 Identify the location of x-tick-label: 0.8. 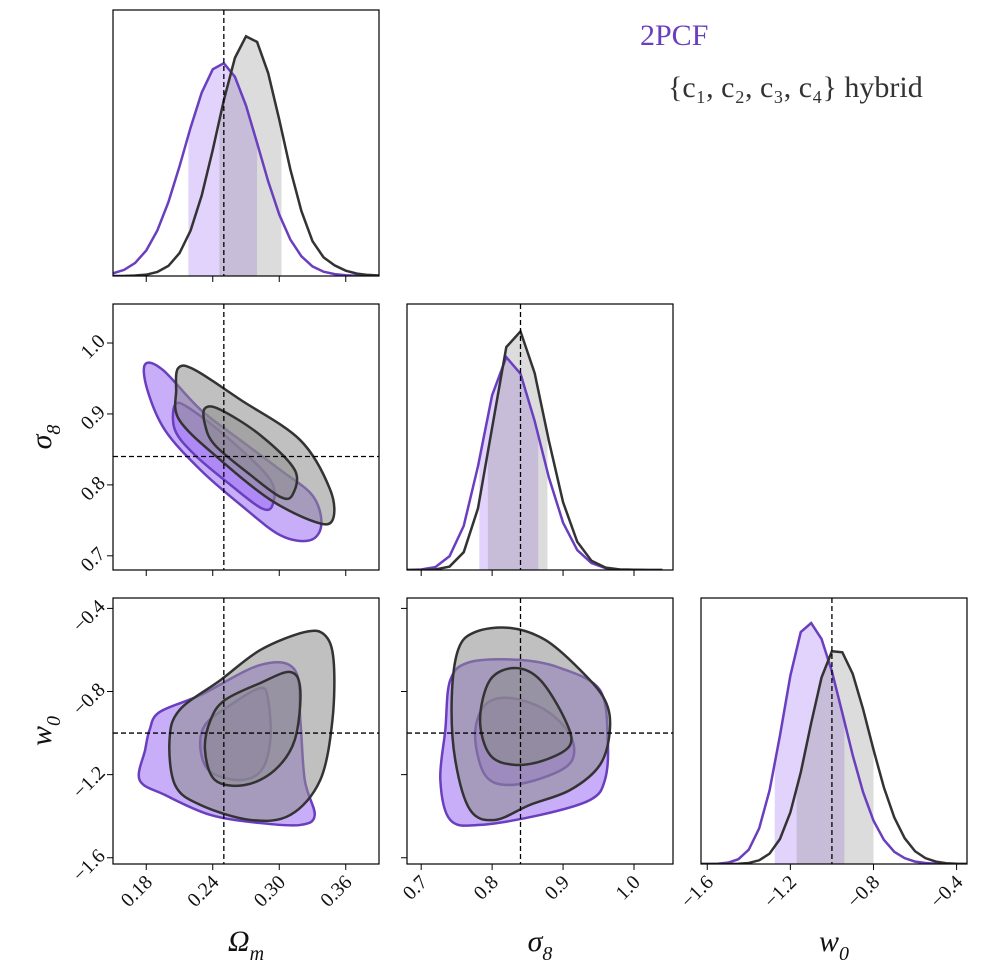
(486, 887).